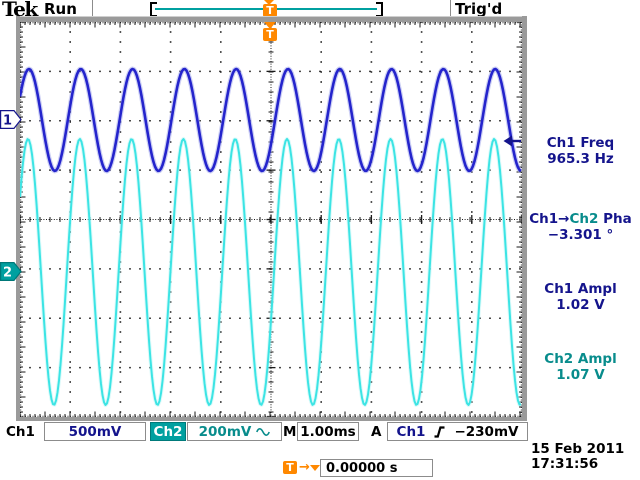 The height and width of the screenshot is (480, 640). What do you see at coordinates (304, 467) in the screenshot?
I see `delay-arrow-icon: →` at bounding box center [304, 467].